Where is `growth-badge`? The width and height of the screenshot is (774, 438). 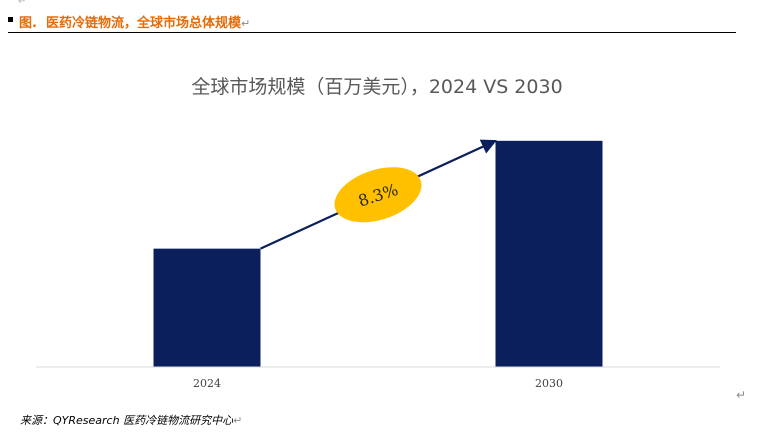
growth-badge is located at coordinates (378, 195).